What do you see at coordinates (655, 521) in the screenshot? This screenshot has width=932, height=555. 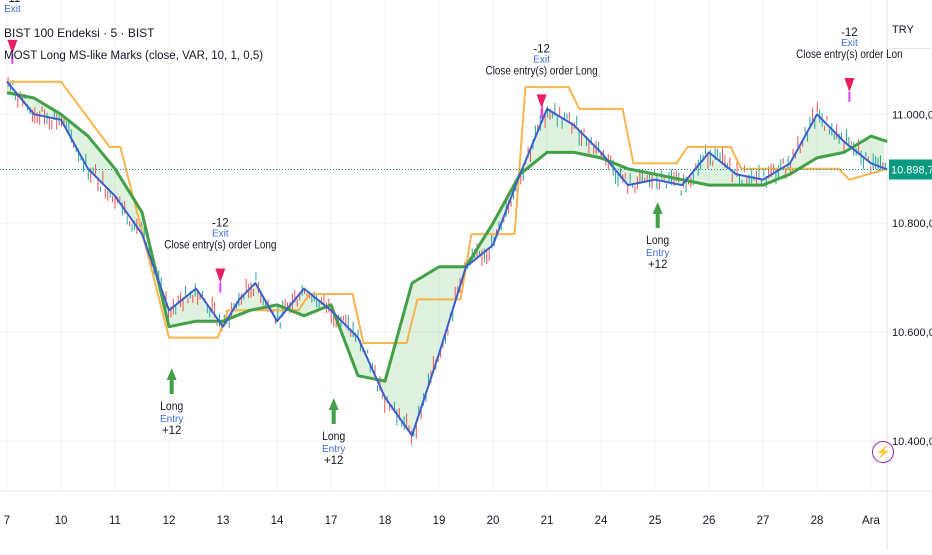 I see `time-tick-label: 25` at bounding box center [655, 521].